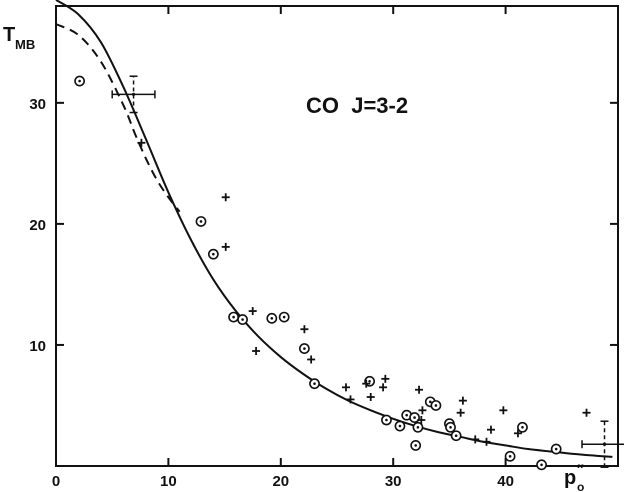 The height and width of the screenshot is (492, 624). Describe the element at coordinates (37, 104) in the screenshot. I see `y-tick-label: 30` at that location.